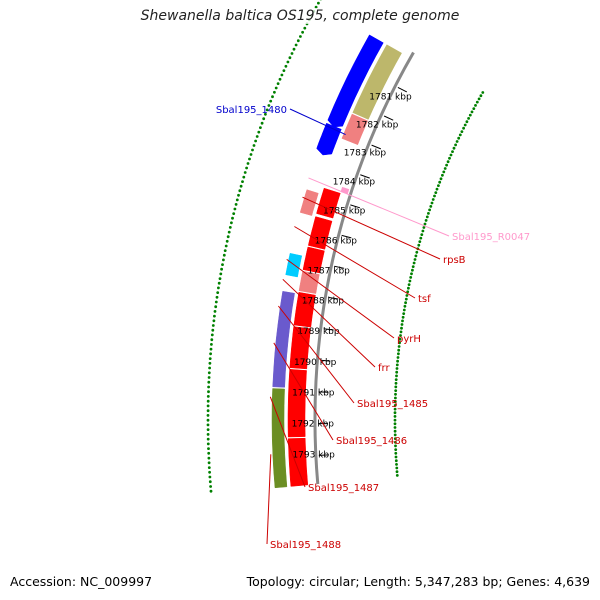 This screenshot has width=600, height=600. Describe the element at coordinates (305, 545) in the screenshot. I see `gene-label: Sbal195_1488` at that location.